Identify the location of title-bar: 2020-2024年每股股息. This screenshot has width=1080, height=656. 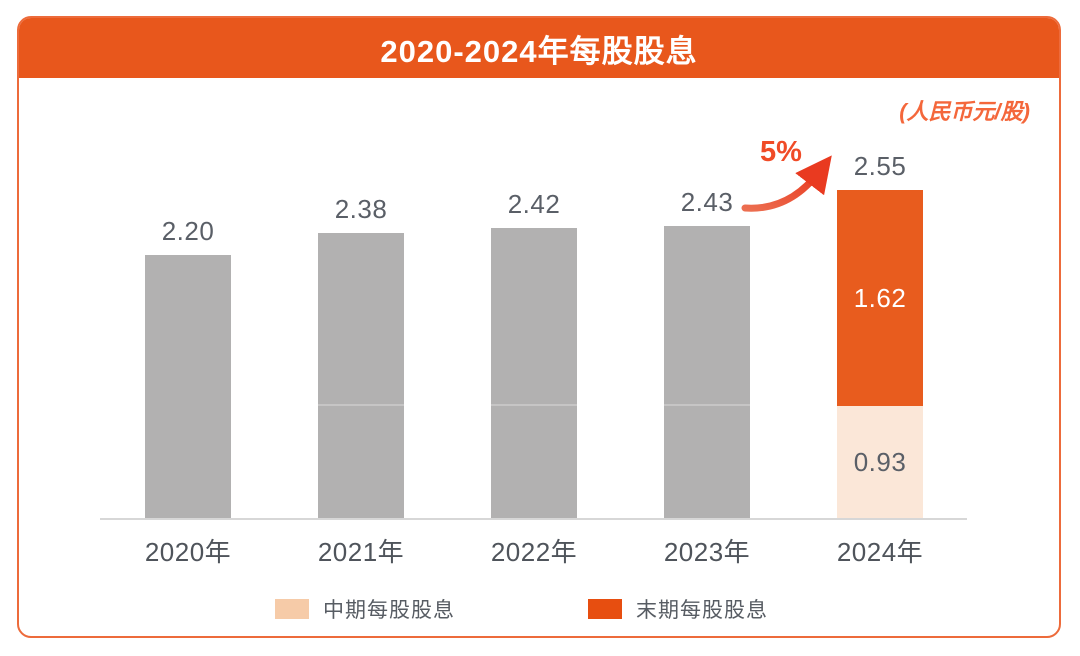
(539, 48).